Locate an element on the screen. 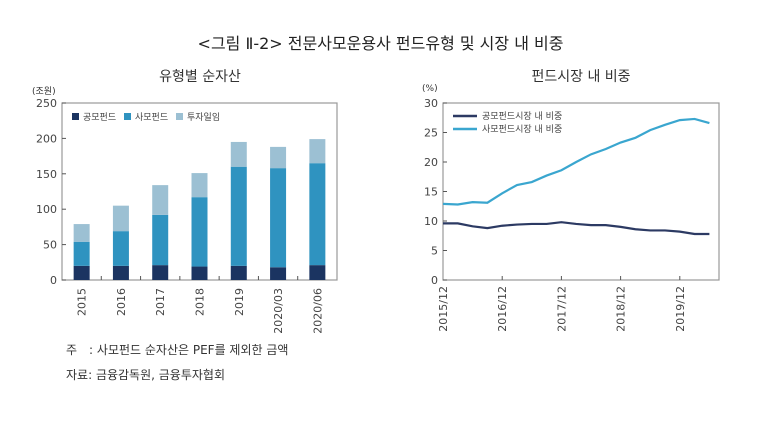 The width and height of the screenshot is (761, 422). line-y-tick-label: 15 is located at coordinates (431, 192).